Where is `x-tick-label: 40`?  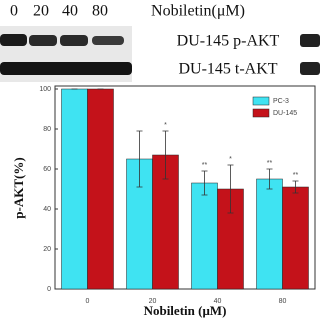
x-tick-label: 40 is located at coordinates (218, 301).